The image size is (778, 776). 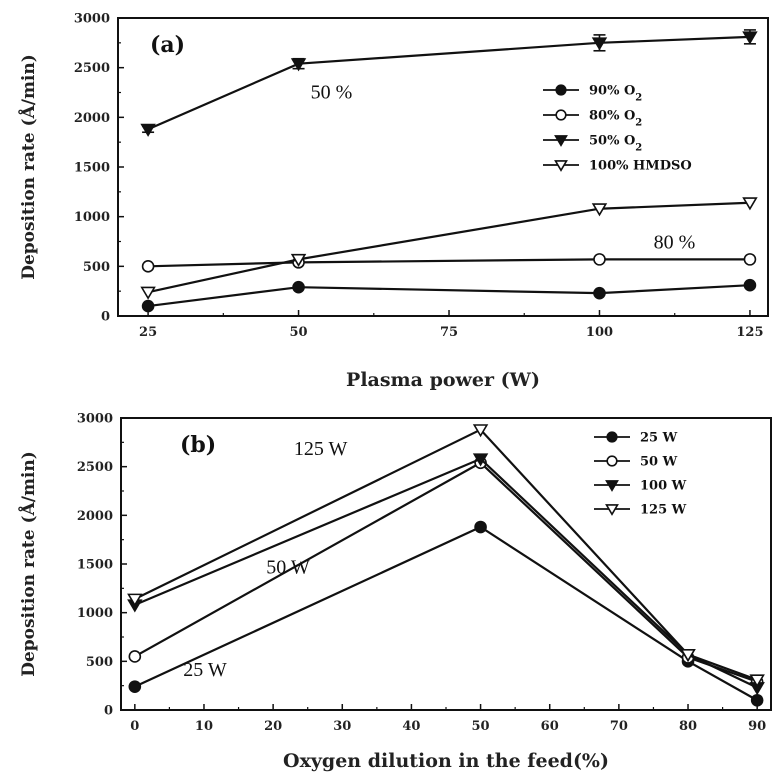 I want to click on series-100-hmdso, so click(x=449, y=248).